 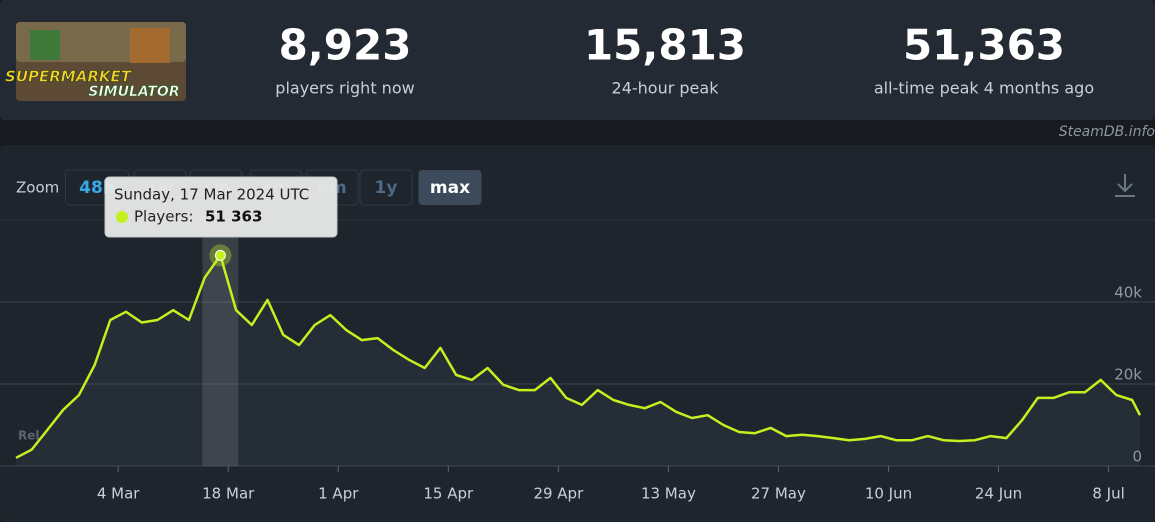 I want to click on tooltip-box, so click(x=221, y=207).